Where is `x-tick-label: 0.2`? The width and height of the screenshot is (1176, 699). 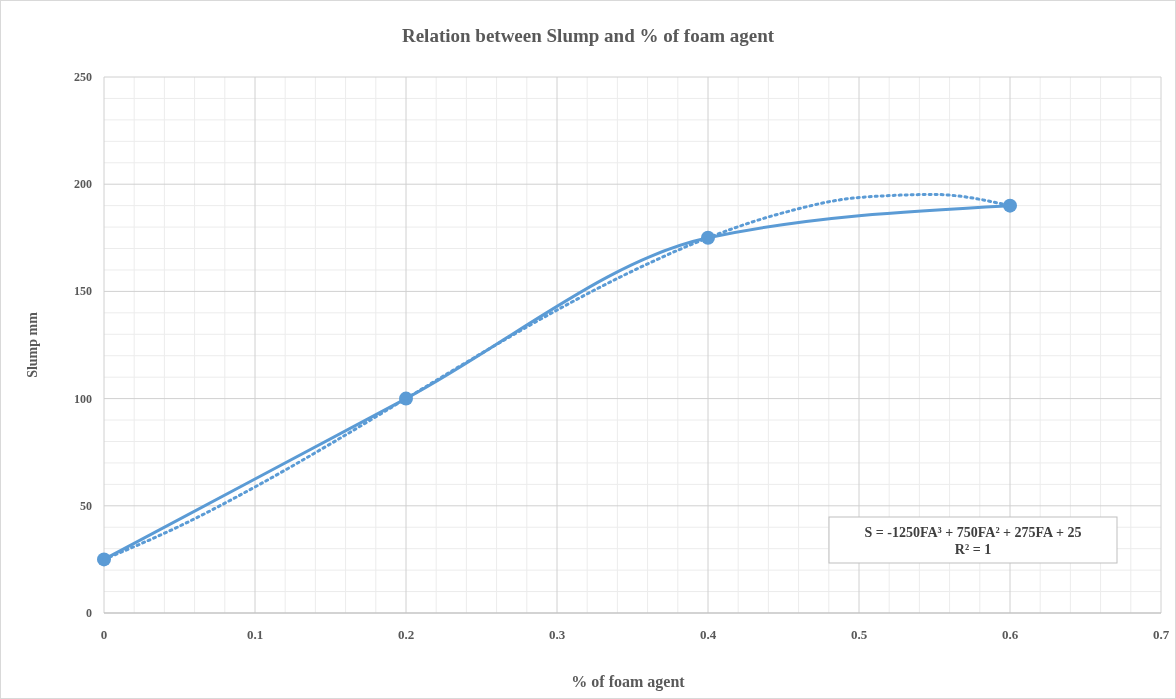 x-tick-label: 0.2 is located at coordinates (406, 634).